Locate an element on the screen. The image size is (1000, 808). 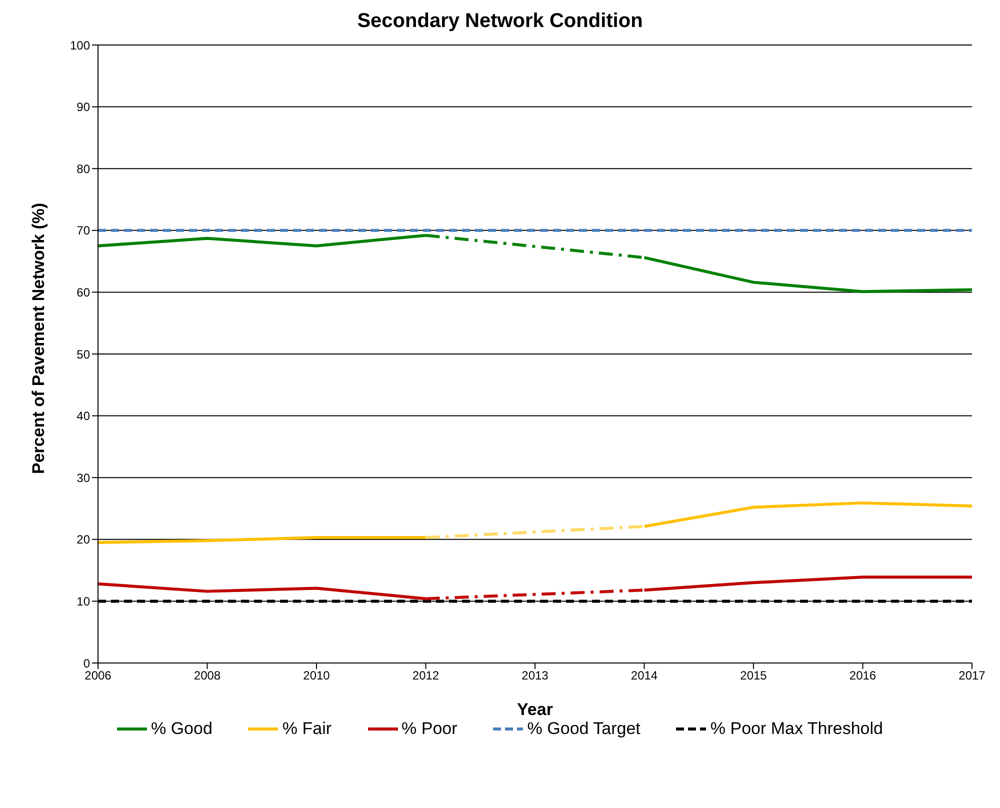
y-tick-label: 100 is located at coordinates (80, 45).